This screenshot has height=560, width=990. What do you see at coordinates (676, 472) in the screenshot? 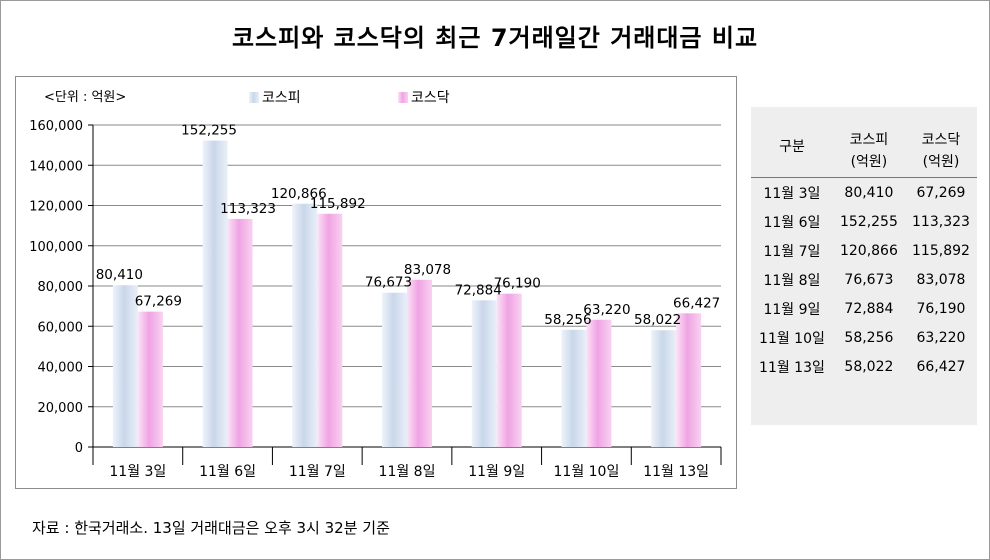
I see `x-tick-label: 11월 13일` at bounding box center [676, 472].